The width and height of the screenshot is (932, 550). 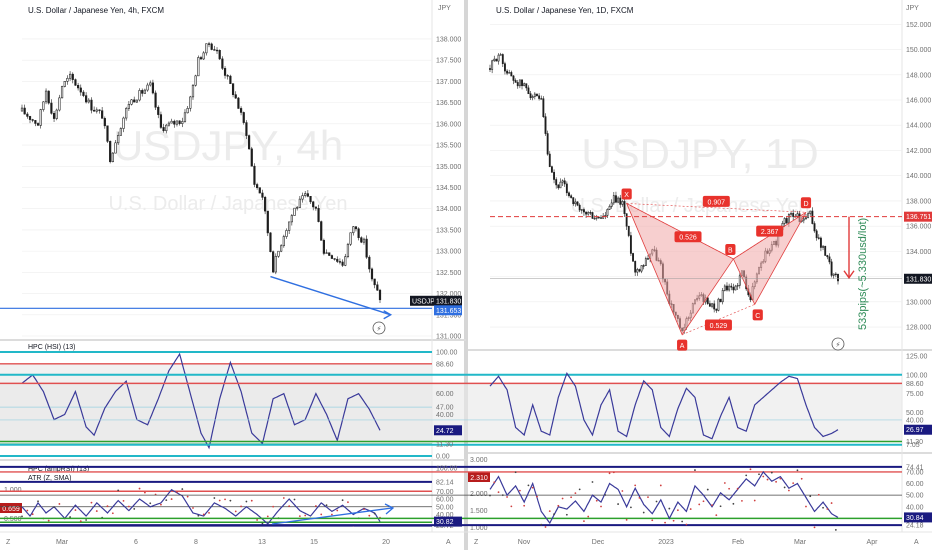 I want to click on left-osc2-badge: 0.659, so click(x=11, y=509).